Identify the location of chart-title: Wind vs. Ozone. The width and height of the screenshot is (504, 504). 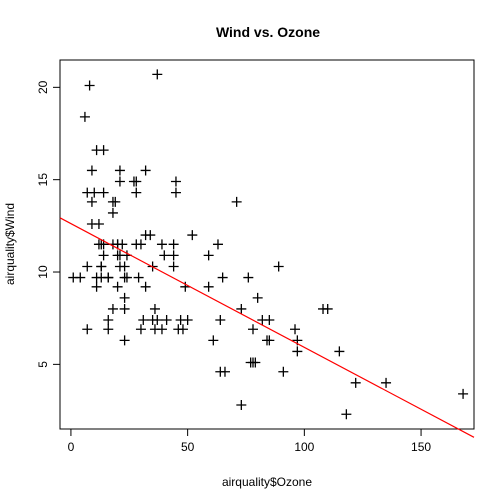
(268, 32).